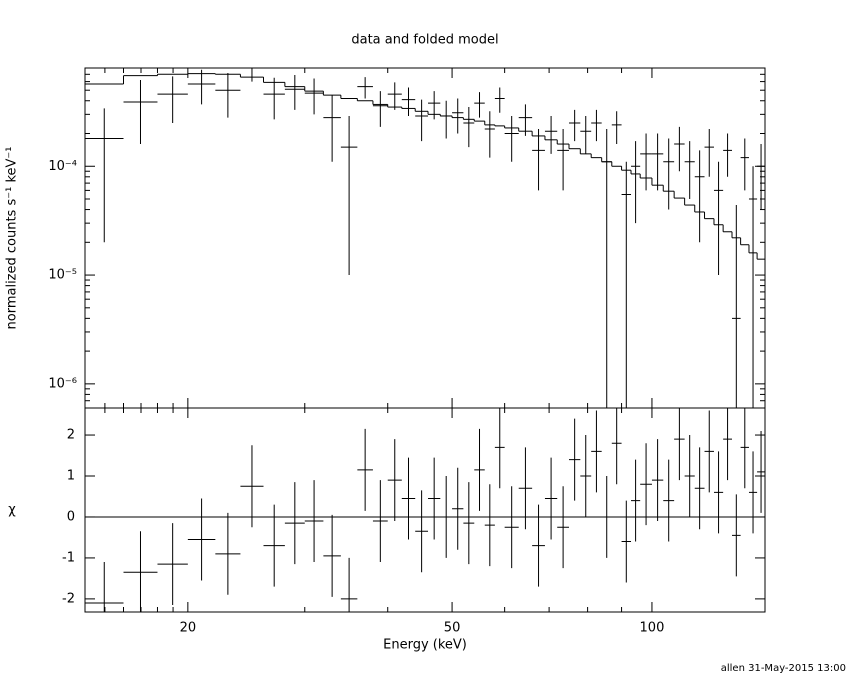 This screenshot has width=850, height=680. What do you see at coordinates (62, 275) in the screenshot?
I see `y-tick-label: 10⁻⁵` at bounding box center [62, 275].